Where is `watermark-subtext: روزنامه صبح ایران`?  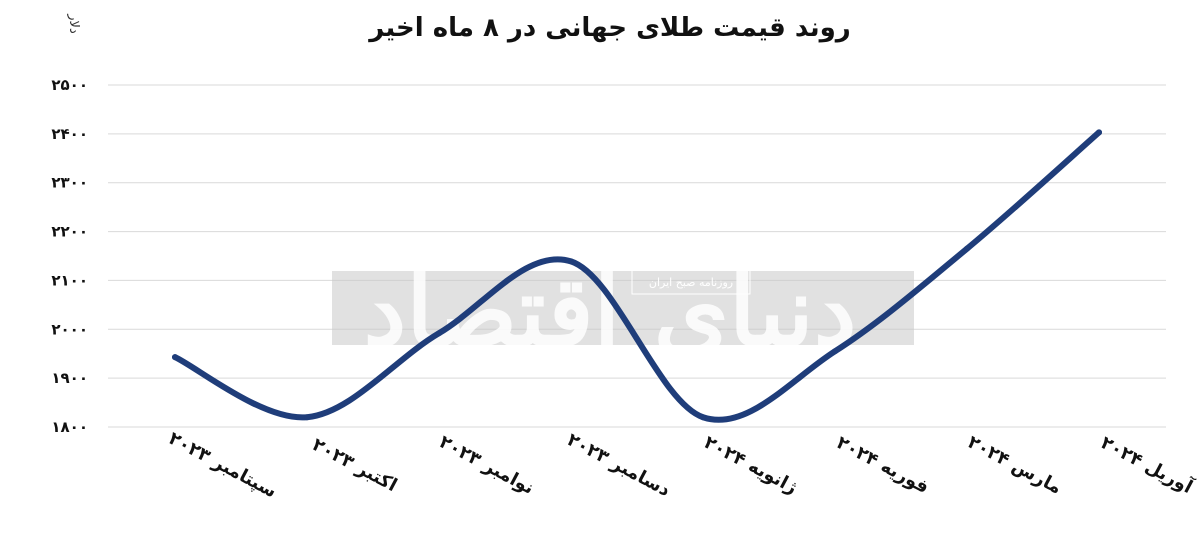 watermark-subtext: روزنامه صبح ایران is located at coordinates (691, 282).